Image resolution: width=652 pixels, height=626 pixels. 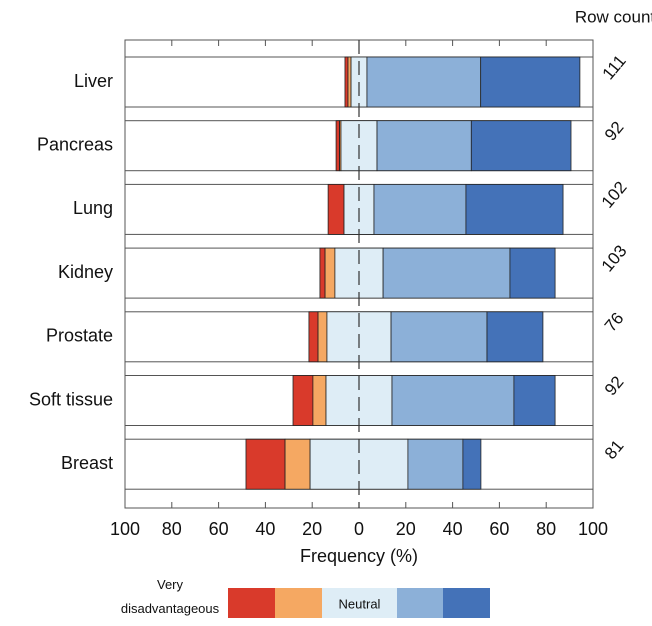 I want to click on category-label: Kidney, so click(x=85, y=272).